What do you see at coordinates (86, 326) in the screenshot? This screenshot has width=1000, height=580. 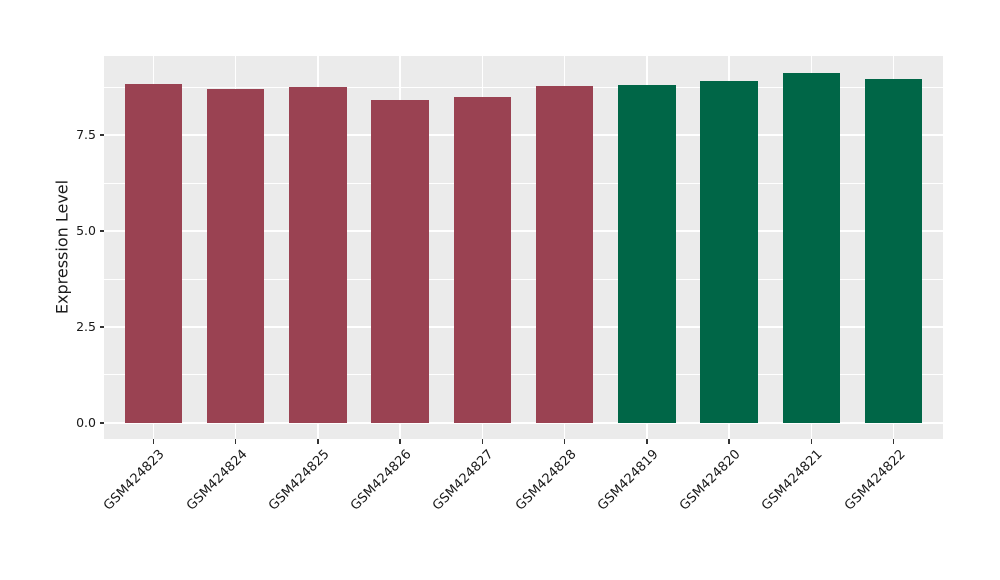 I see `y-tick-label: 2.5` at bounding box center [86, 326].